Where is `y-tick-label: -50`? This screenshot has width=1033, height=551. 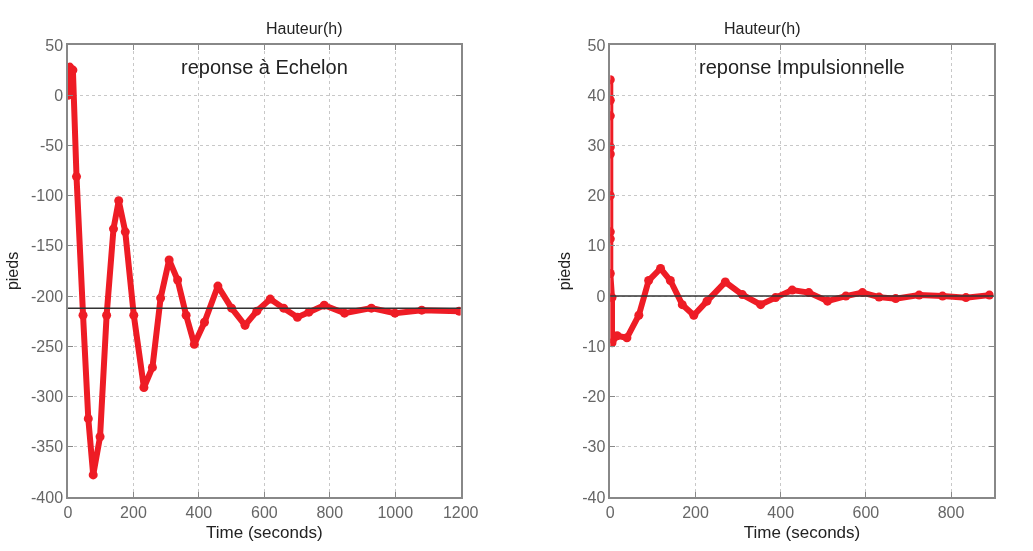
y-tick-label: -50 is located at coordinates (51, 146).